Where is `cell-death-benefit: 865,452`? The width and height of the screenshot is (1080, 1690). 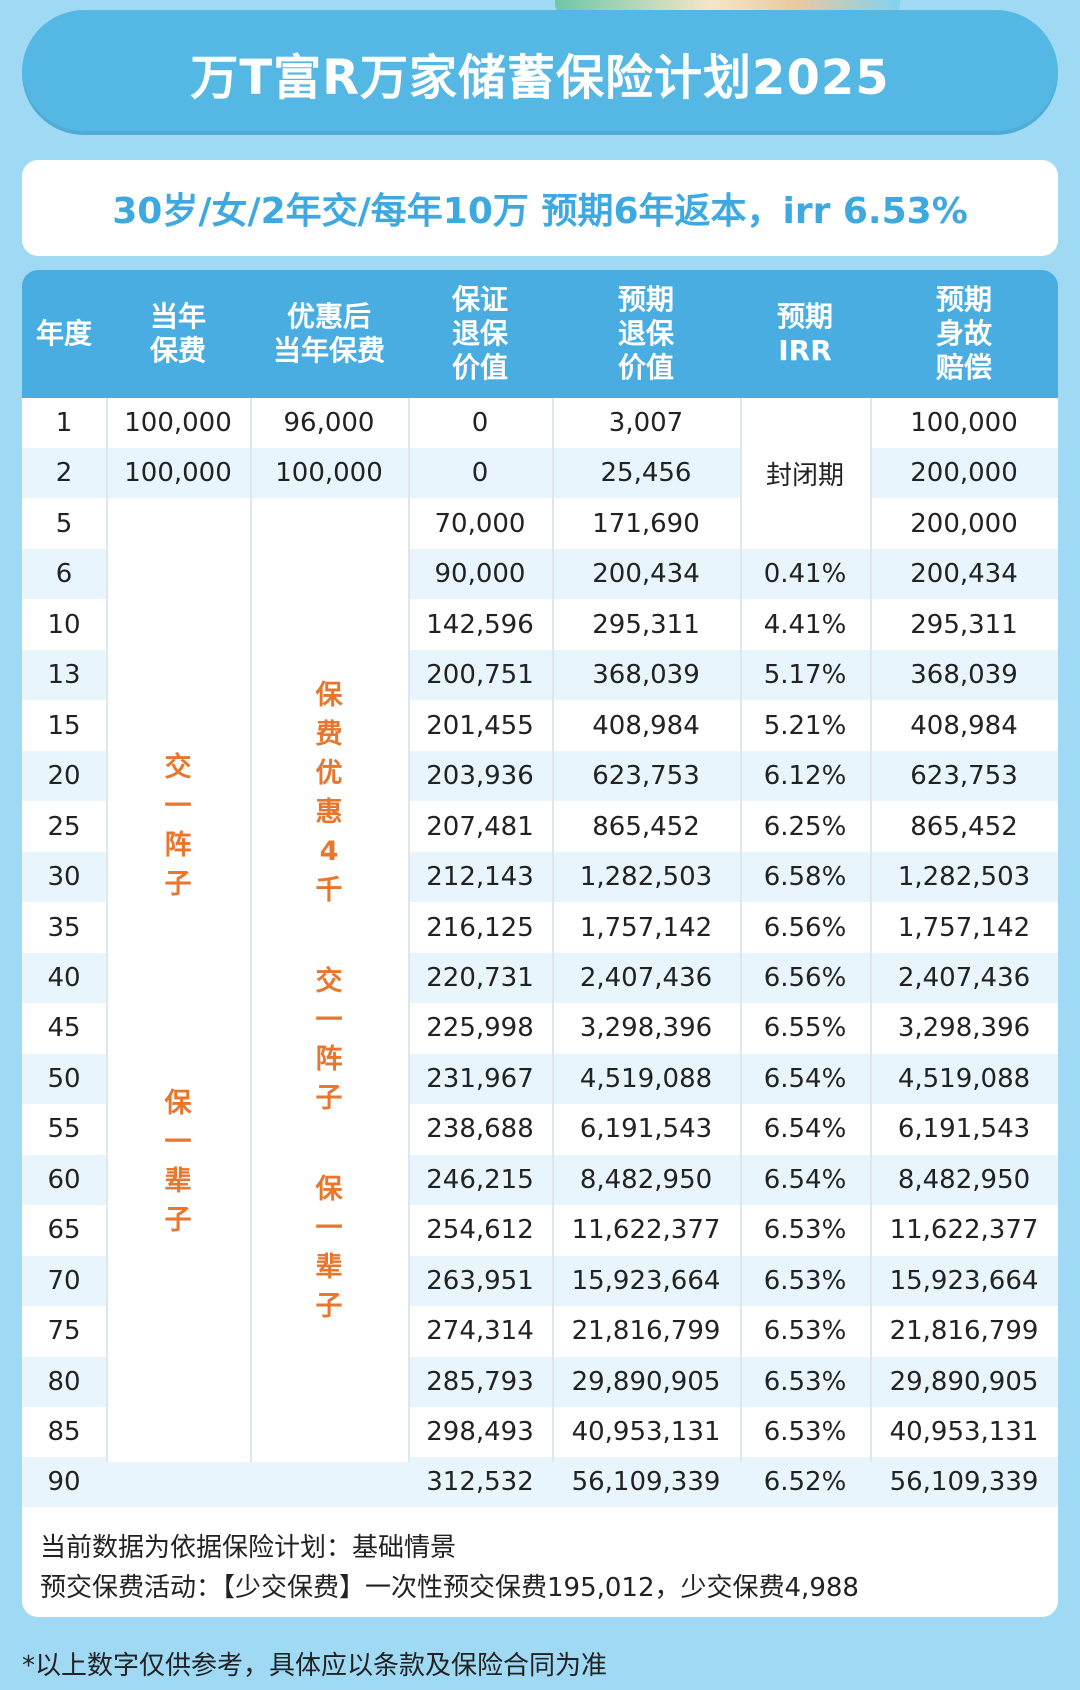 cell-death-benefit: 865,452 is located at coordinates (964, 826).